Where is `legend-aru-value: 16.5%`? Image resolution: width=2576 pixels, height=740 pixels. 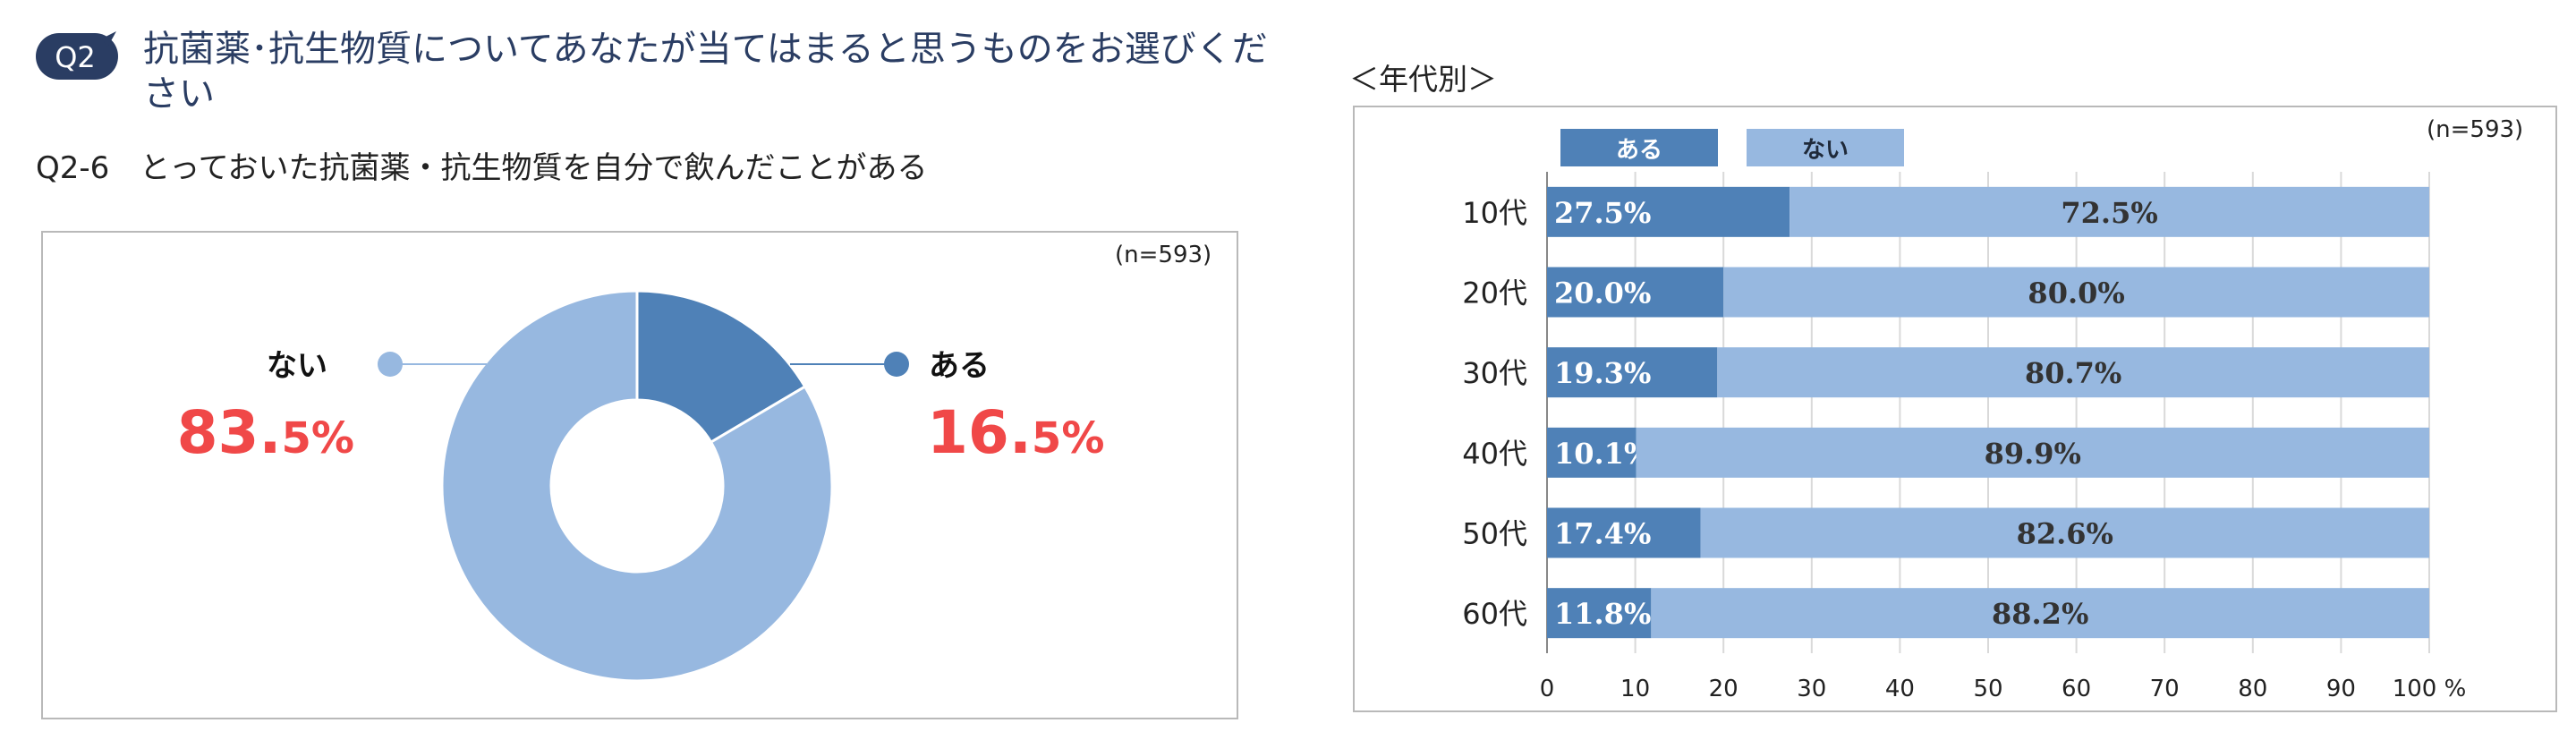
legend-aru-value: 16.5% is located at coordinates (1015, 432).